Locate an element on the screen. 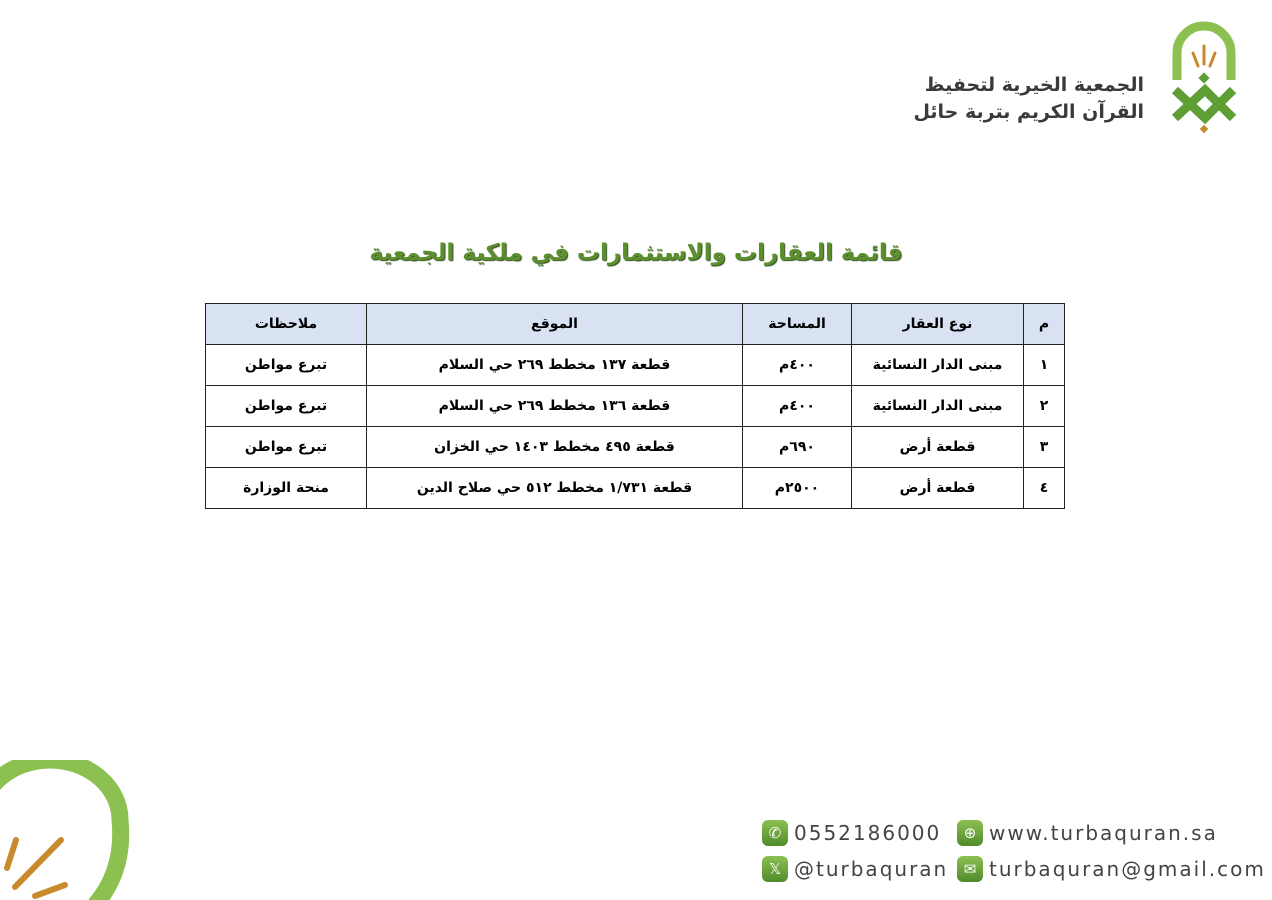  phone-contact: ✆ 0552186000 is located at coordinates (851, 833).